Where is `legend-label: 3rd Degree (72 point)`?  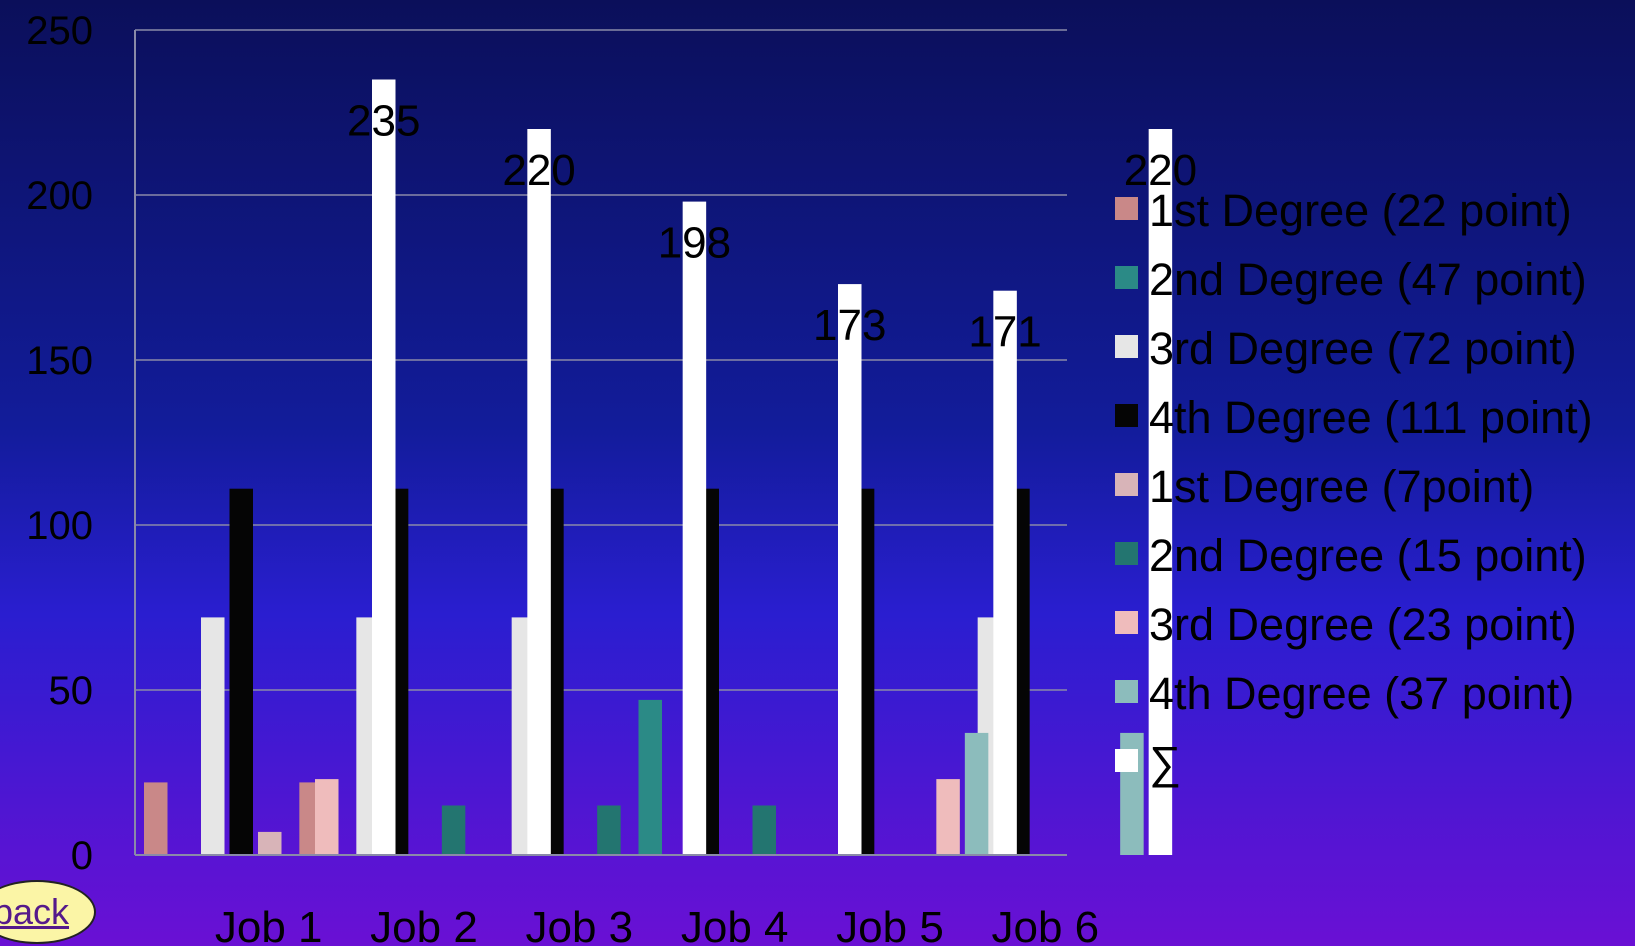 legend-label: 3rd Degree (72 point) is located at coordinates (1363, 348).